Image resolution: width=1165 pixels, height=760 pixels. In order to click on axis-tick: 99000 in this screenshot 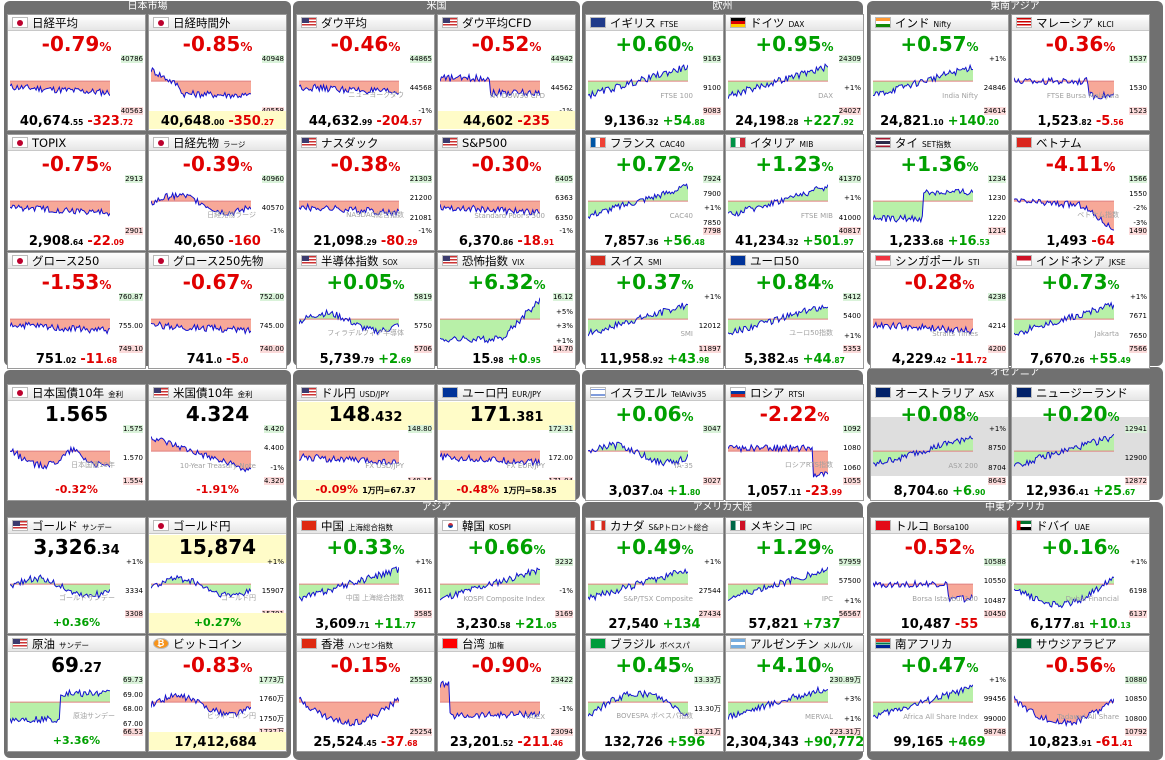, I will do `click(994, 719)`.